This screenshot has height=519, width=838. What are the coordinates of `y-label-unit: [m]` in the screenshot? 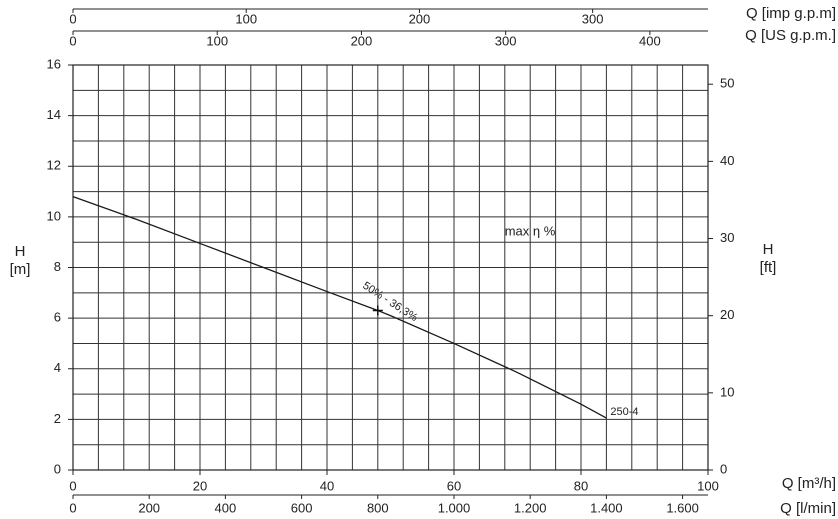 It's located at (20, 269).